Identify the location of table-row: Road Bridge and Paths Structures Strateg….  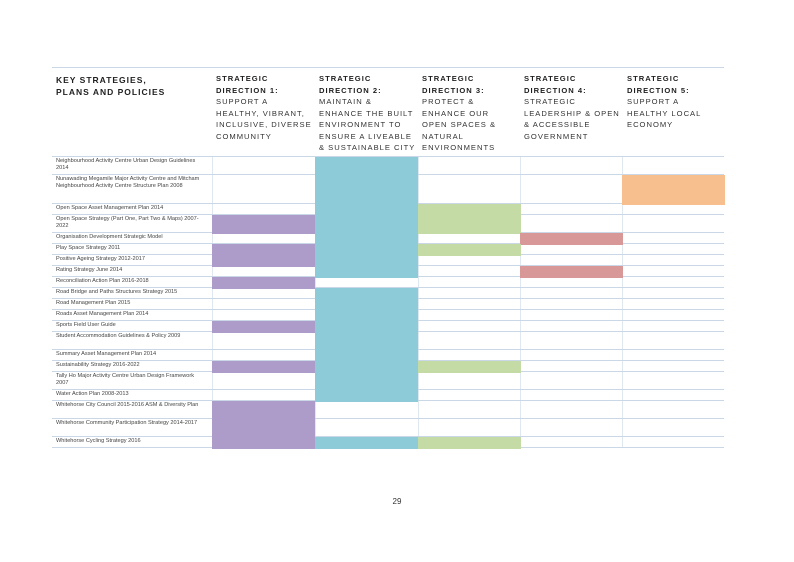
(388, 294).